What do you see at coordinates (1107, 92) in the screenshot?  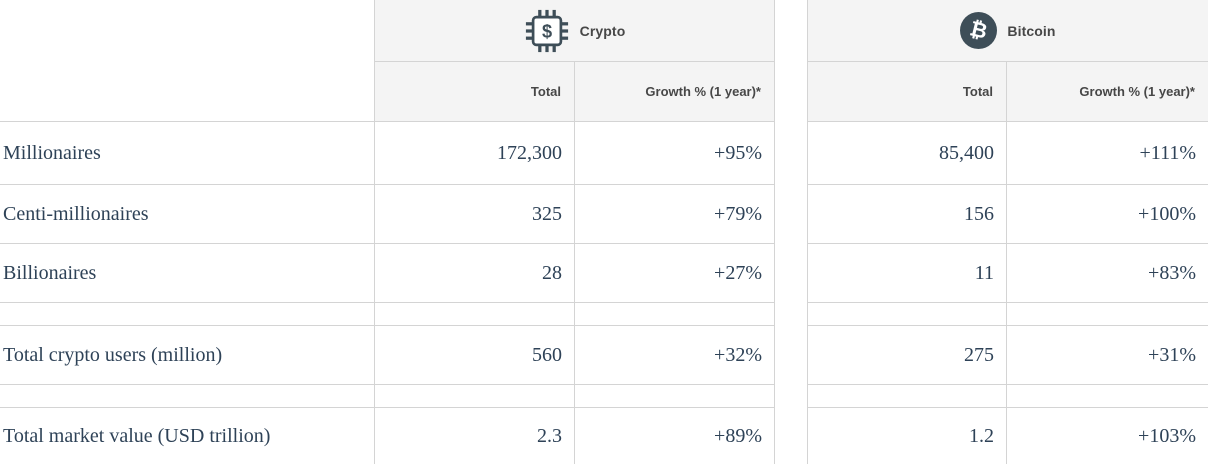 I see `column-header-bitcoin-growth: Growth % (1 year)*` at bounding box center [1107, 92].